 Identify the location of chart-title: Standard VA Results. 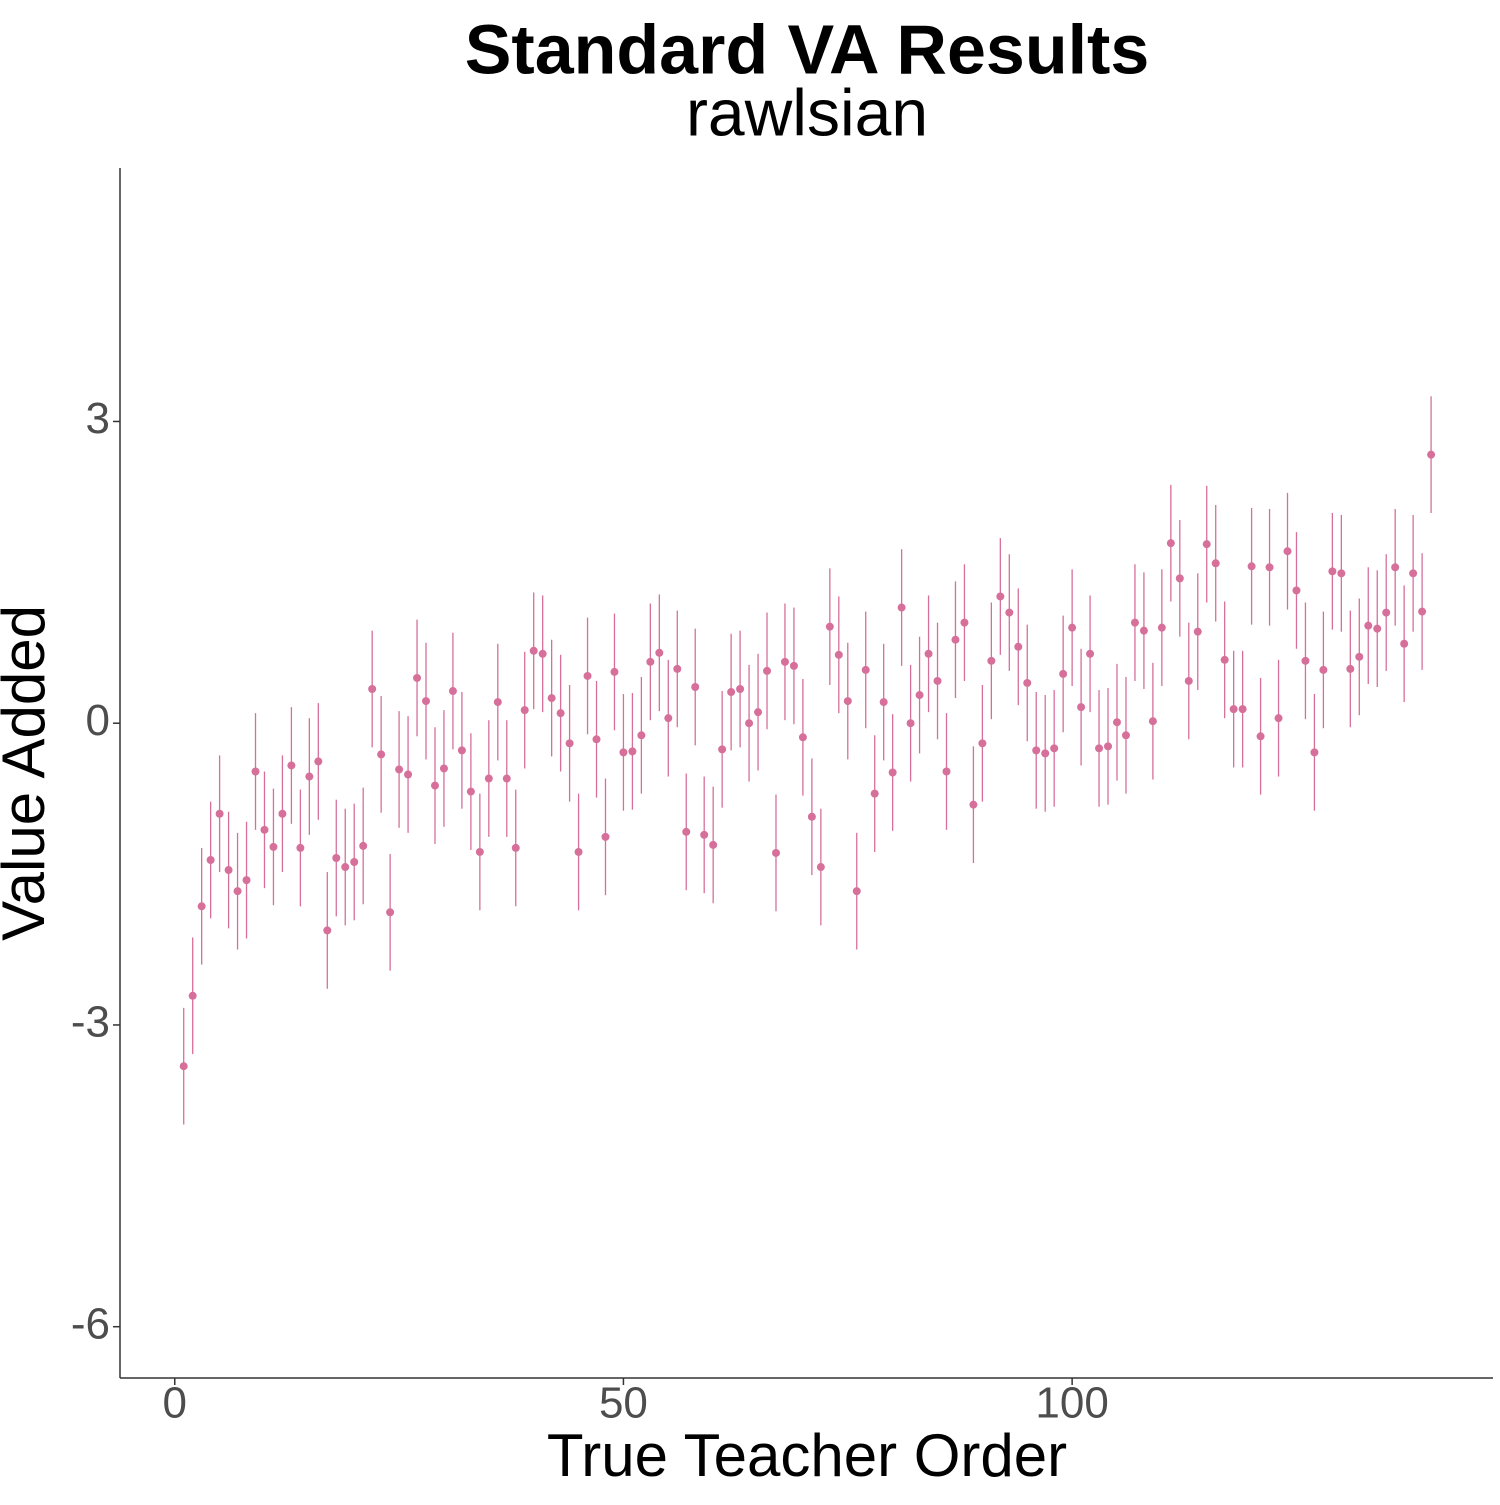
(807, 49).